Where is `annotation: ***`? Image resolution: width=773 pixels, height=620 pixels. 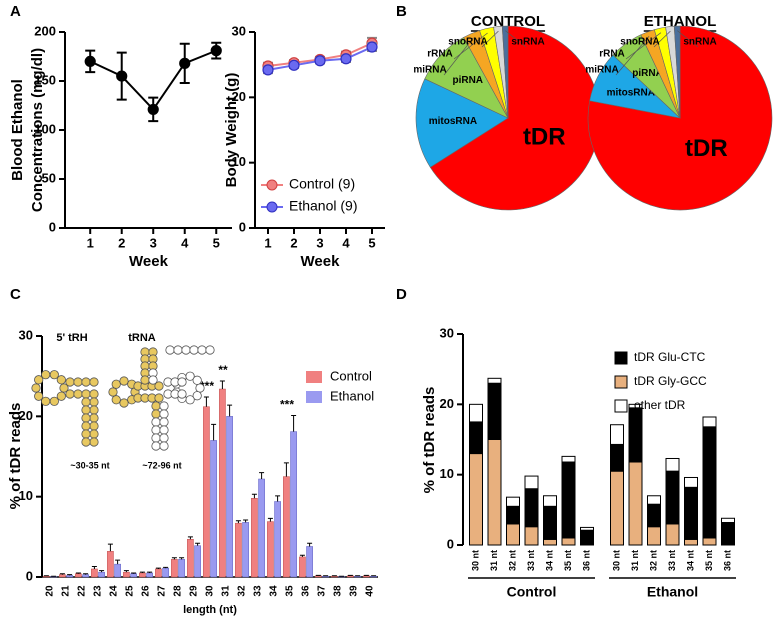 annotation: *** is located at coordinates (287, 405).